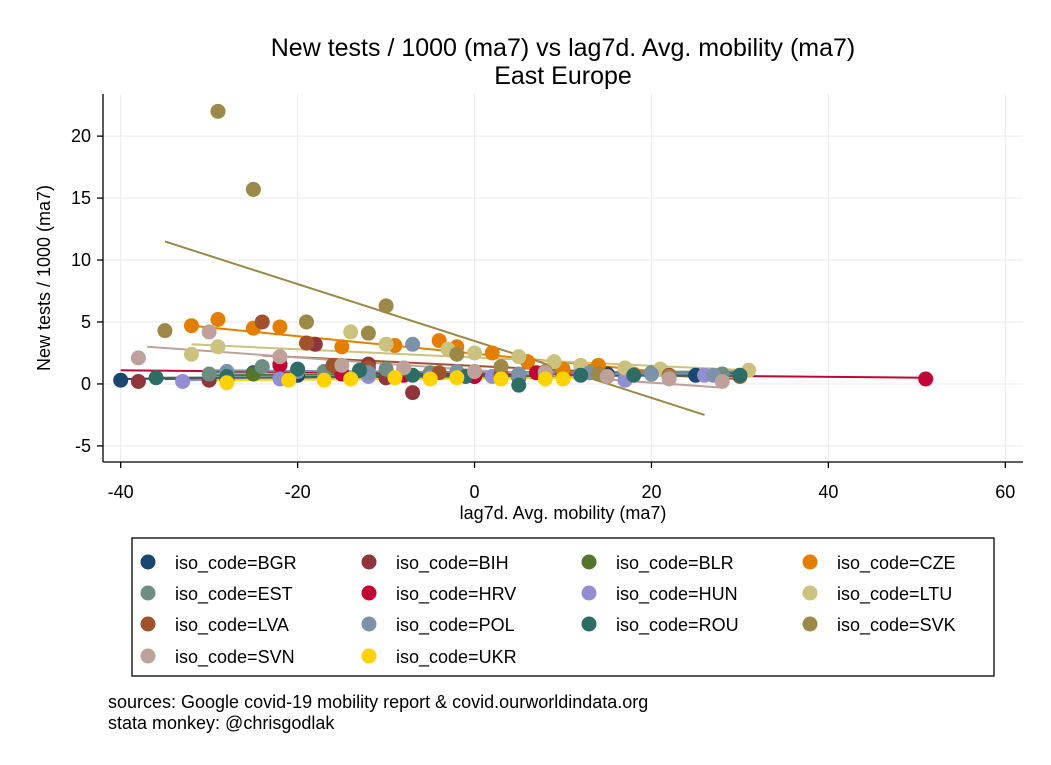  What do you see at coordinates (44, 278) in the screenshot?
I see `y-axis-label: New tests / 1000 (ma7)` at bounding box center [44, 278].